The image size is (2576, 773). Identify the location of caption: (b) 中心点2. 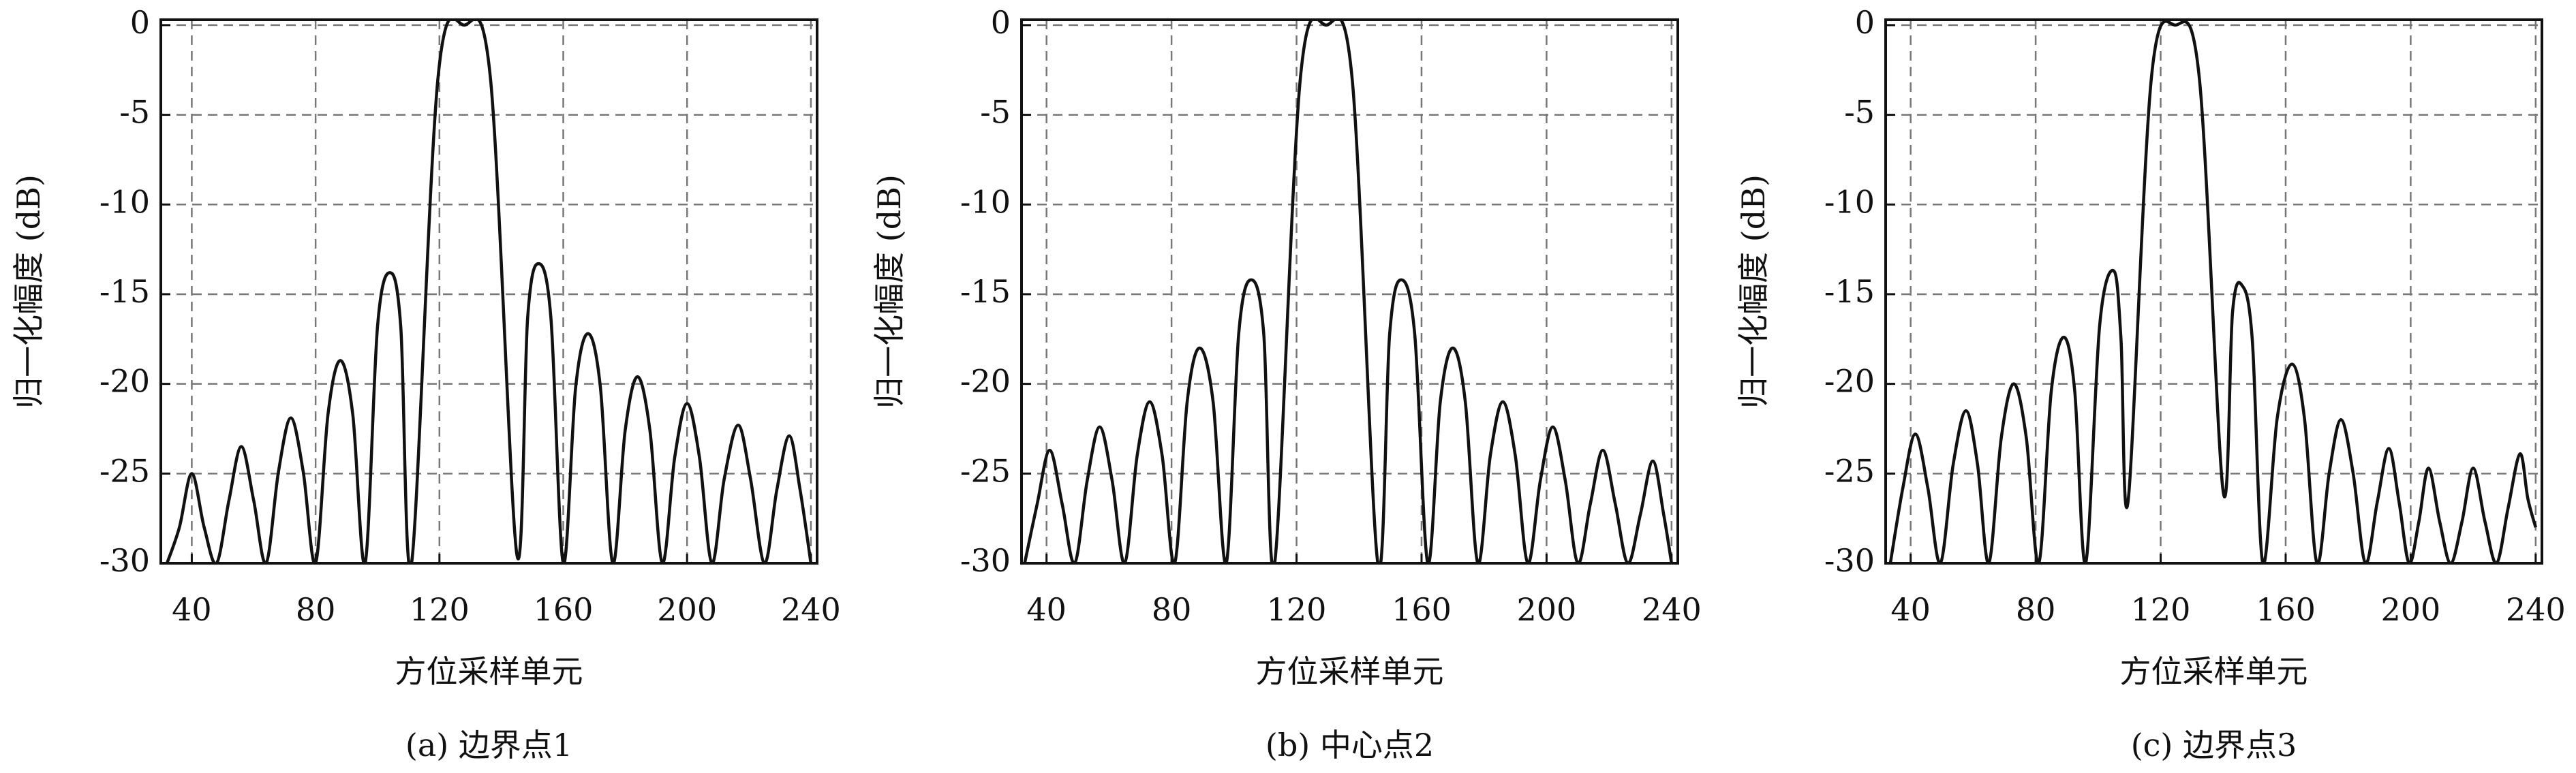
(1350, 745).